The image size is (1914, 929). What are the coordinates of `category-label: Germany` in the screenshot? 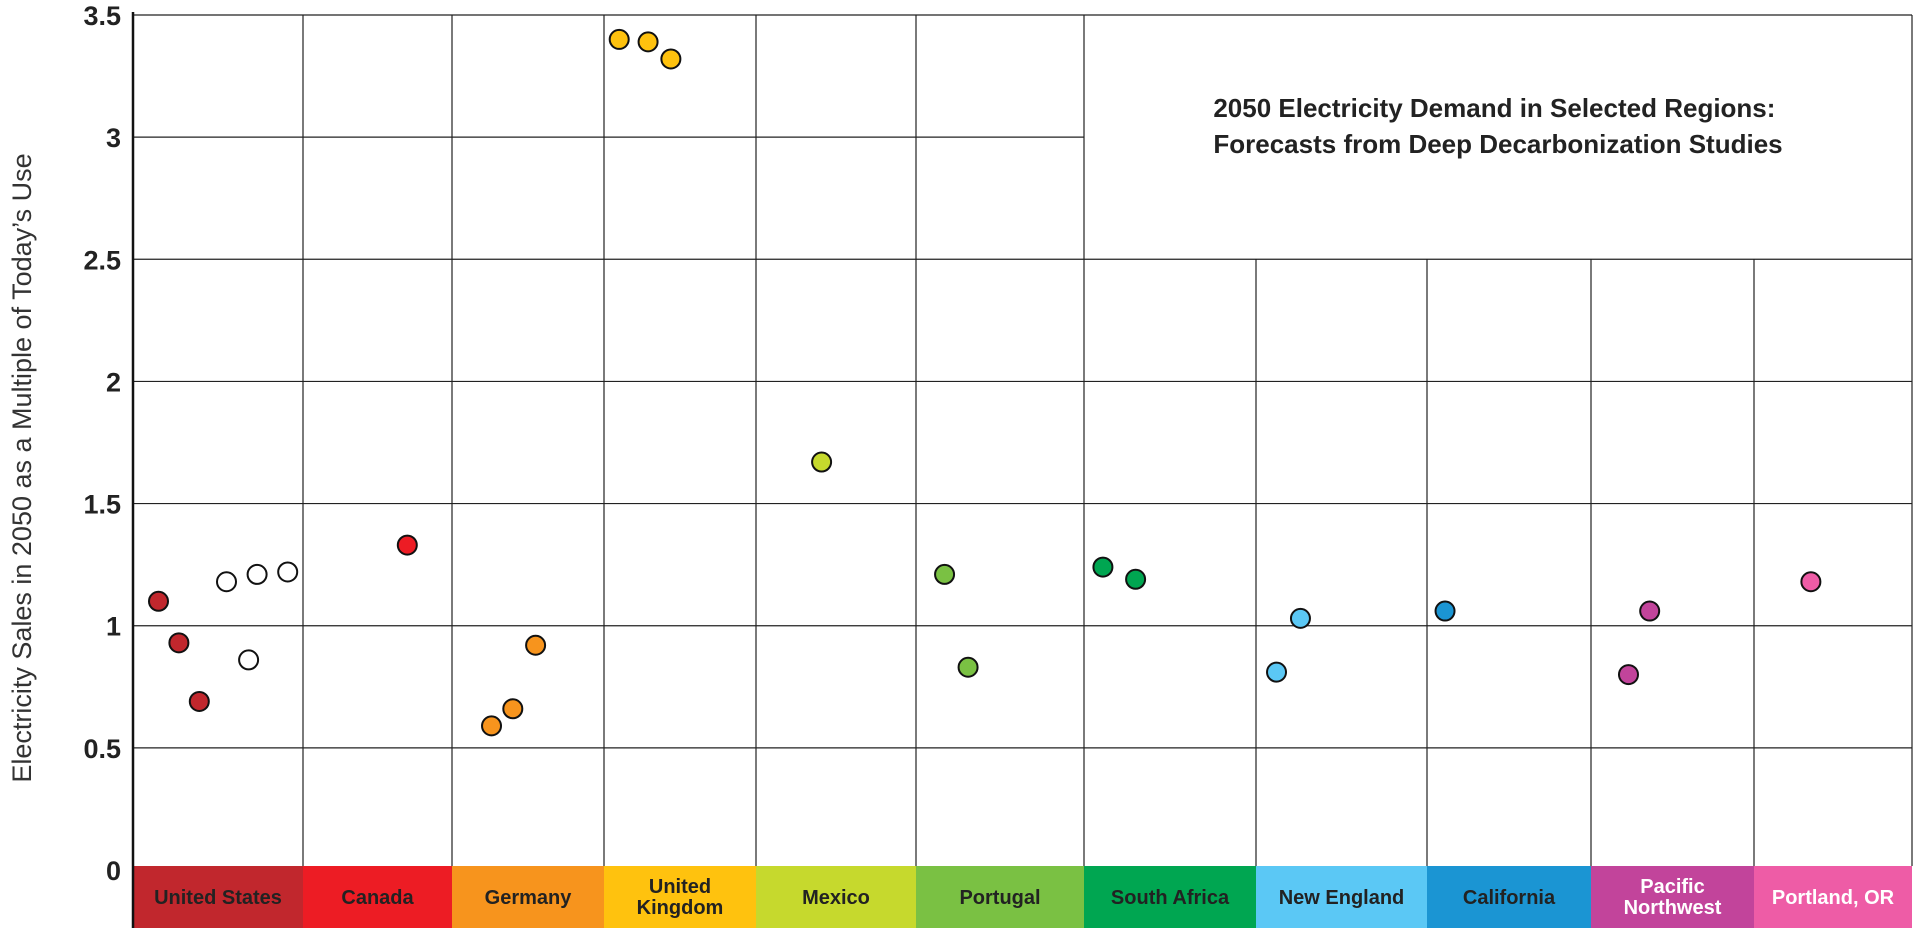 It's located at (529, 898).